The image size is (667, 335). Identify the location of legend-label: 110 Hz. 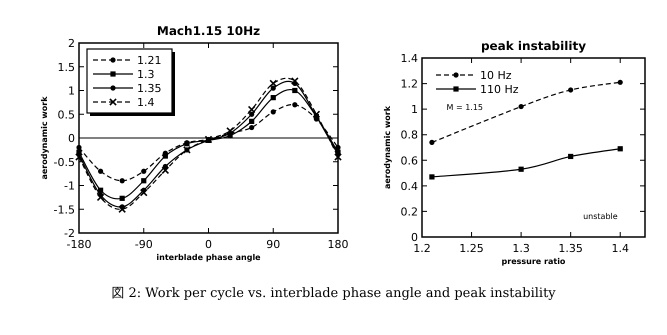
(499, 89).